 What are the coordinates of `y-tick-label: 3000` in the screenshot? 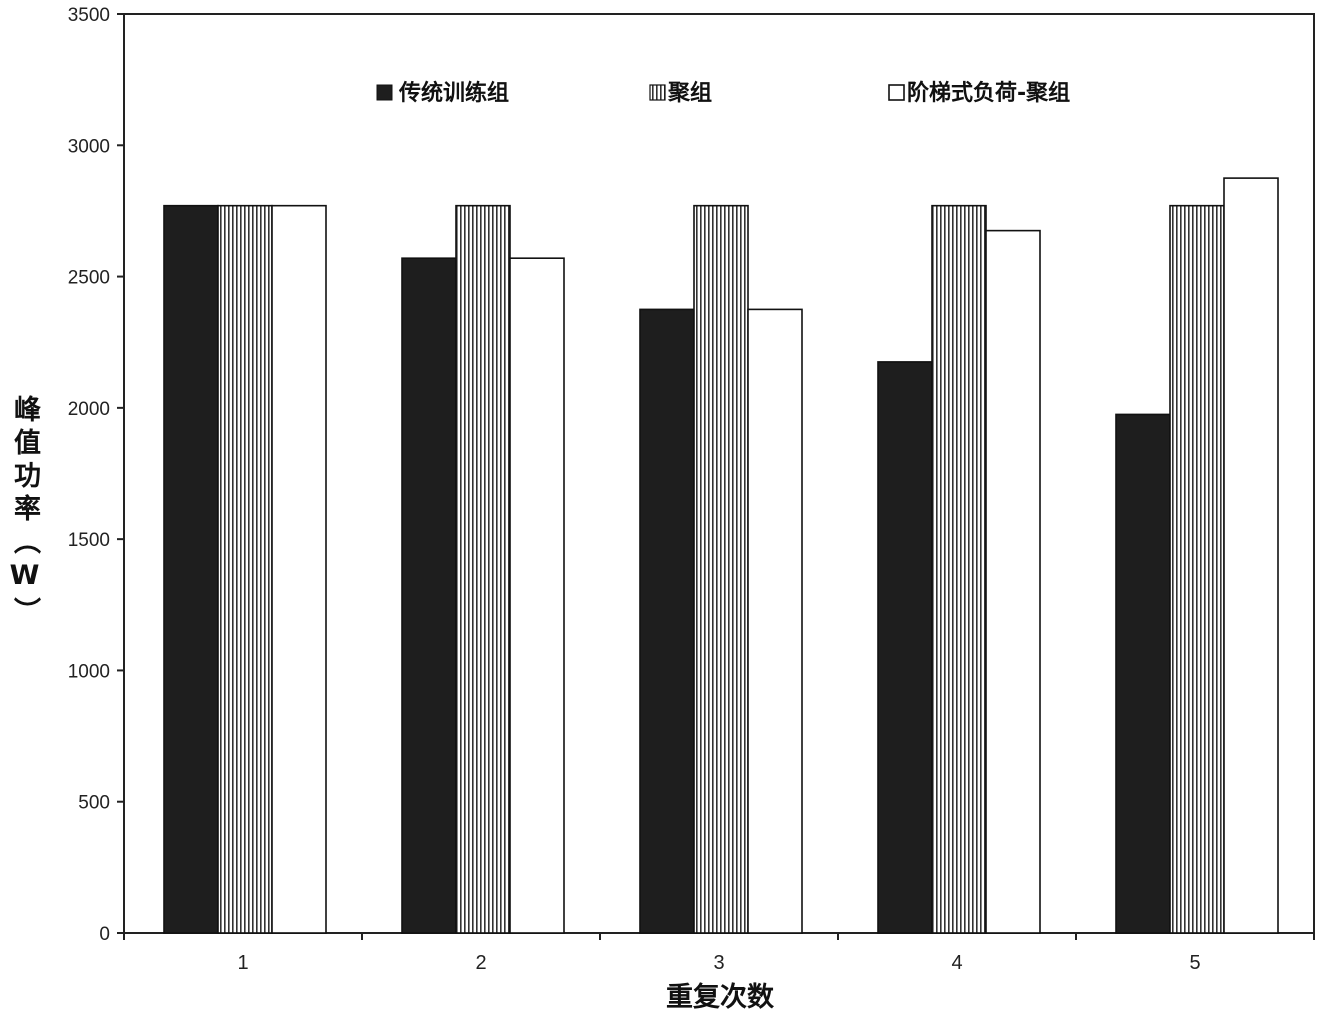 It's located at (89, 146).